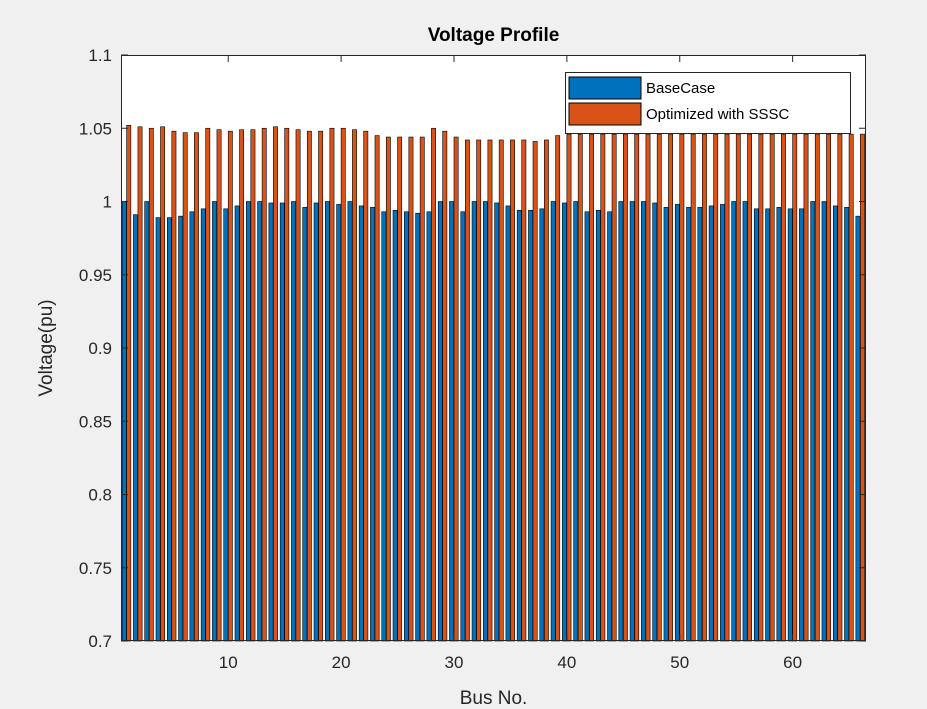  What do you see at coordinates (680, 88) in the screenshot?
I see `legend-label-basecase: BaseCase` at bounding box center [680, 88].